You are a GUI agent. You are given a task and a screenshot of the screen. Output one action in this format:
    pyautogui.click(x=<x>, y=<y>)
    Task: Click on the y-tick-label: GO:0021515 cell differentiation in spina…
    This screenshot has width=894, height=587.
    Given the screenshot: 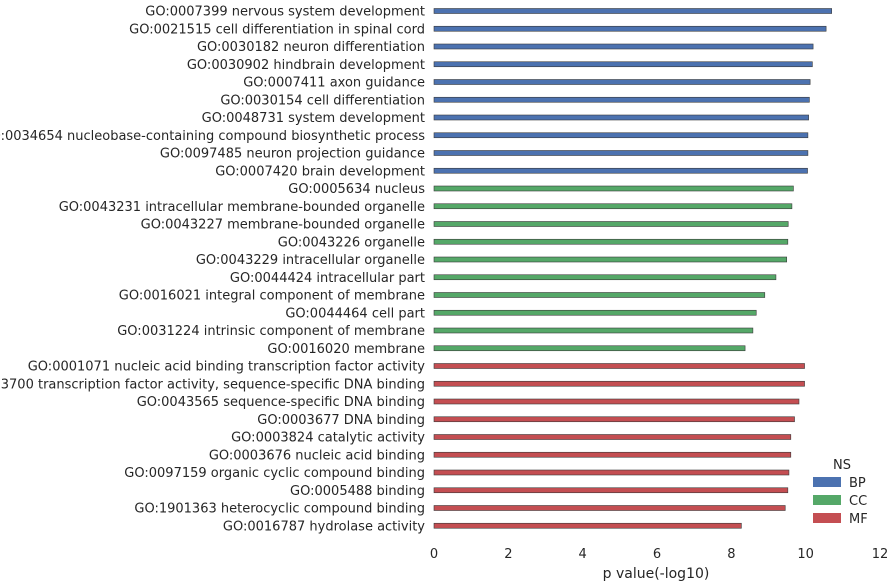 What is the action you would take?
    pyautogui.click(x=277, y=29)
    